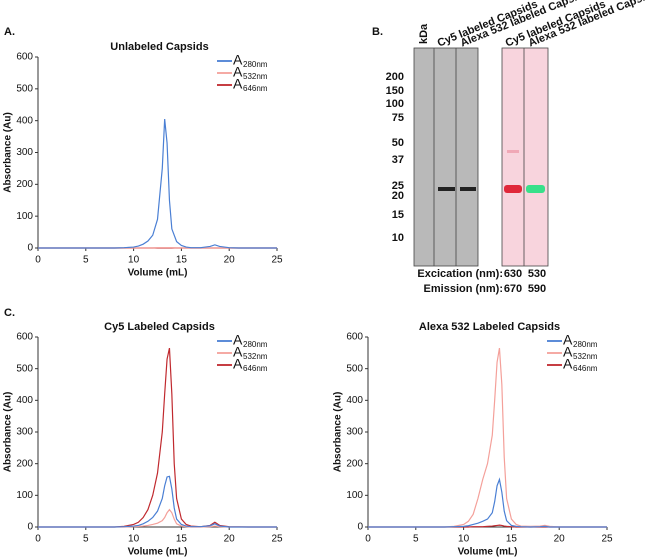  What do you see at coordinates (537, 274) in the screenshot?
I see `row-value: 530` at bounding box center [537, 274].